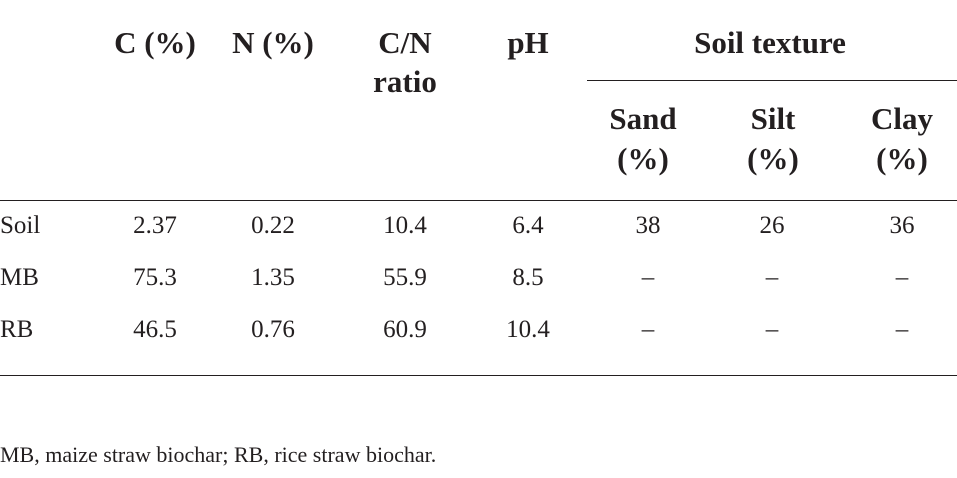  I want to click on cell-n: 0.22, so click(273, 225).